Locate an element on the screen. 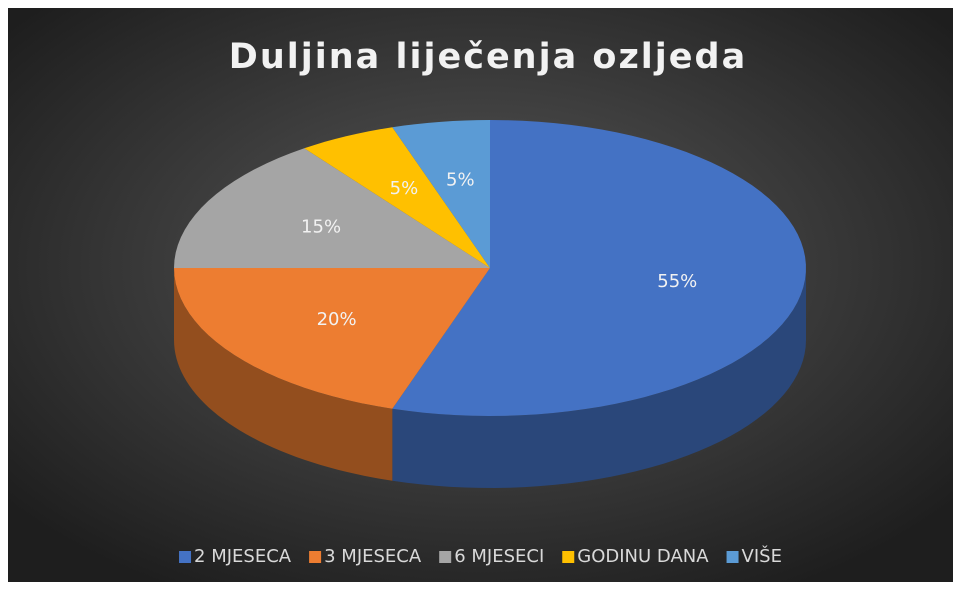 This screenshot has width=961, height=590. value-label: 55% is located at coordinates (677, 281).